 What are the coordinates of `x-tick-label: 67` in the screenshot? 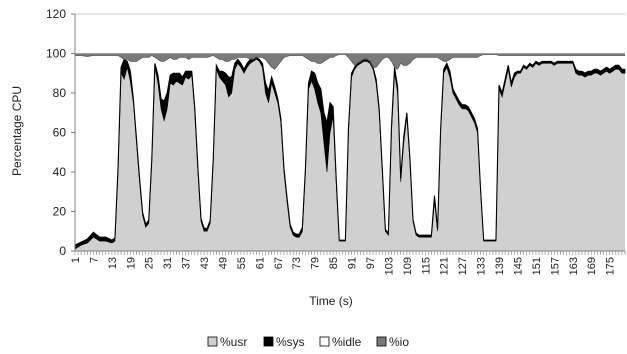 It's located at (279, 263).